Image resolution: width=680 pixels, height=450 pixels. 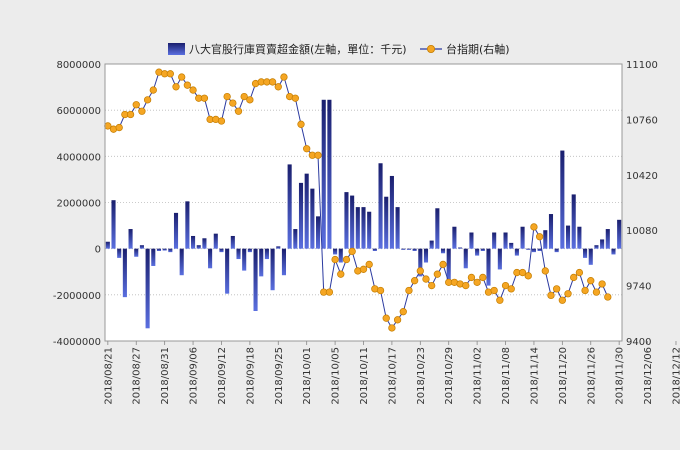 I want to click on legend: 八大官股行庫買賣超金額(左軸，單位：千元) 台指期(右軸), so click(x=339, y=49).